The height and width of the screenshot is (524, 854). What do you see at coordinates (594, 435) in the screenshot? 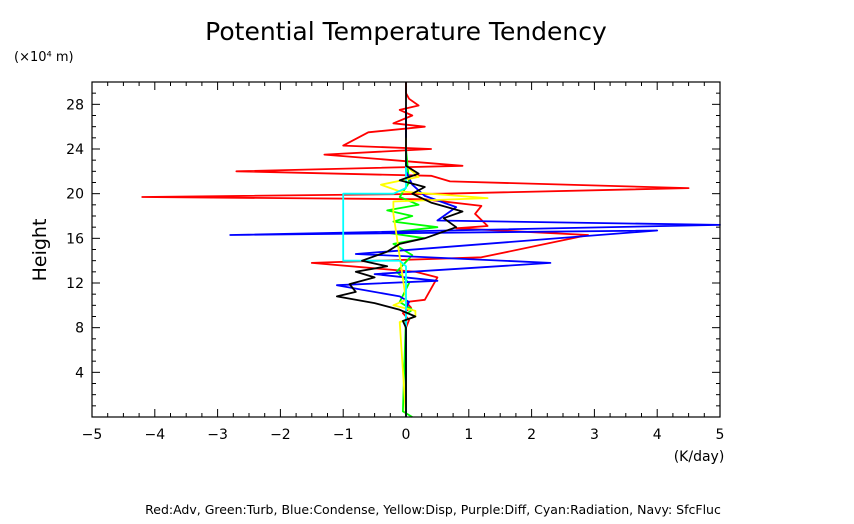
I see `x-tick-label: 3` at bounding box center [594, 435].